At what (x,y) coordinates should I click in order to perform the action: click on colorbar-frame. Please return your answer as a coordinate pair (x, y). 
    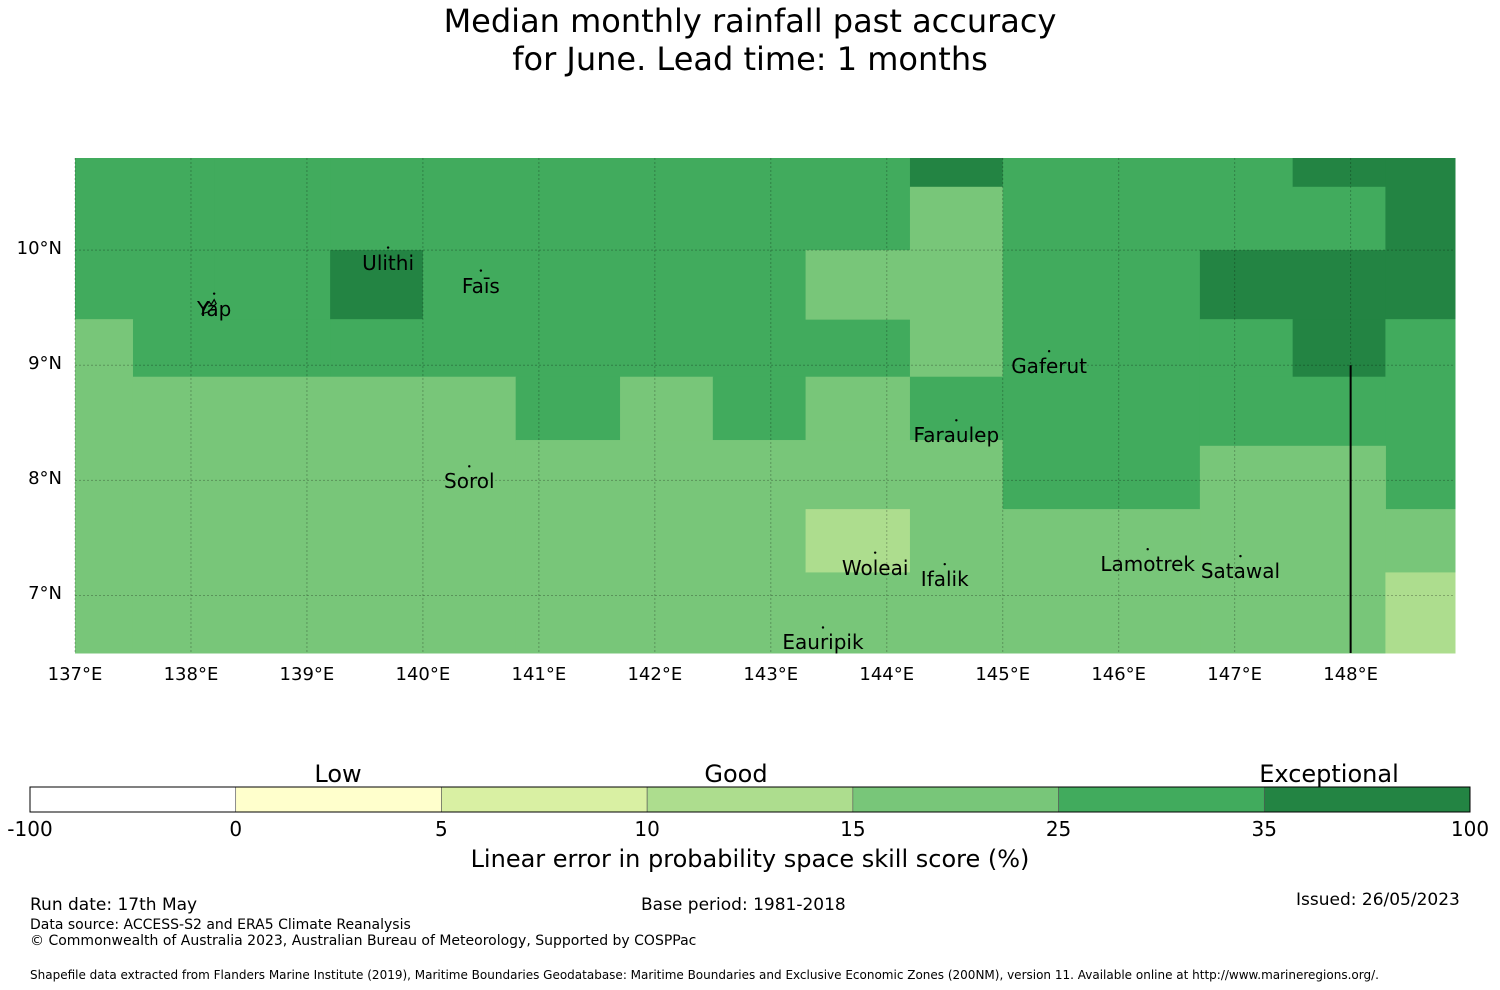
    Looking at the image, I should click on (750, 799).